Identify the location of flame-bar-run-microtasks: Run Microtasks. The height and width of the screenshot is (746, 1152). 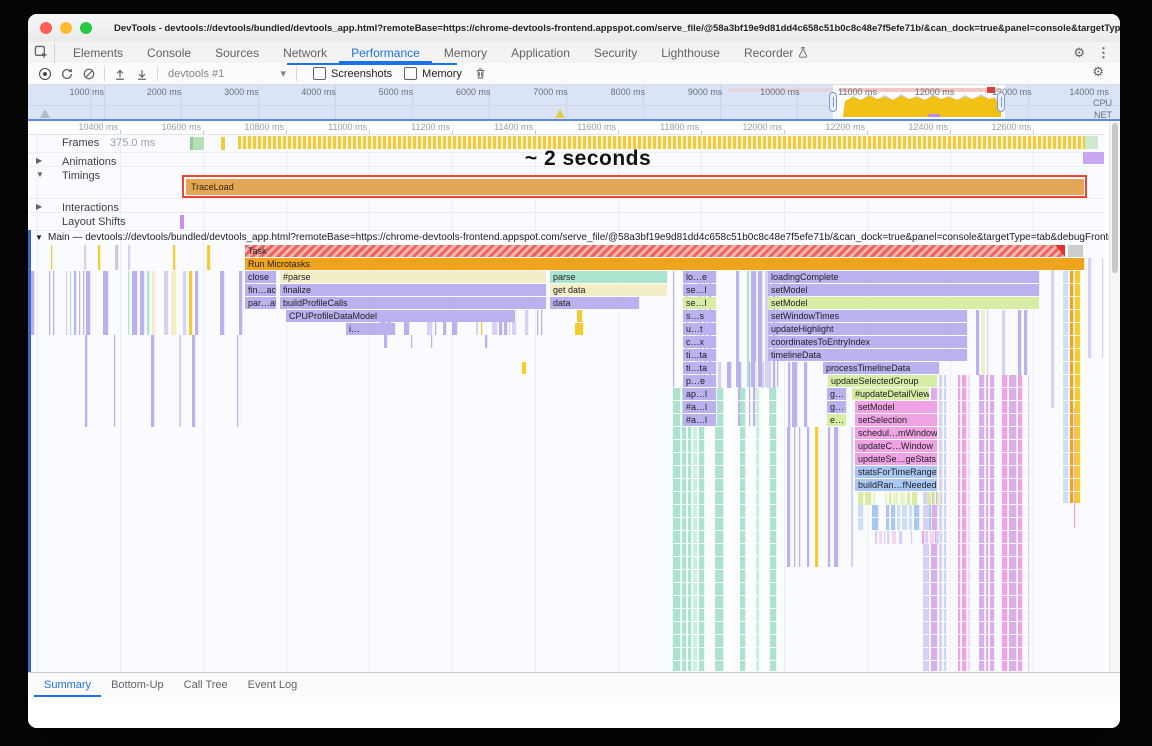
(665, 264).